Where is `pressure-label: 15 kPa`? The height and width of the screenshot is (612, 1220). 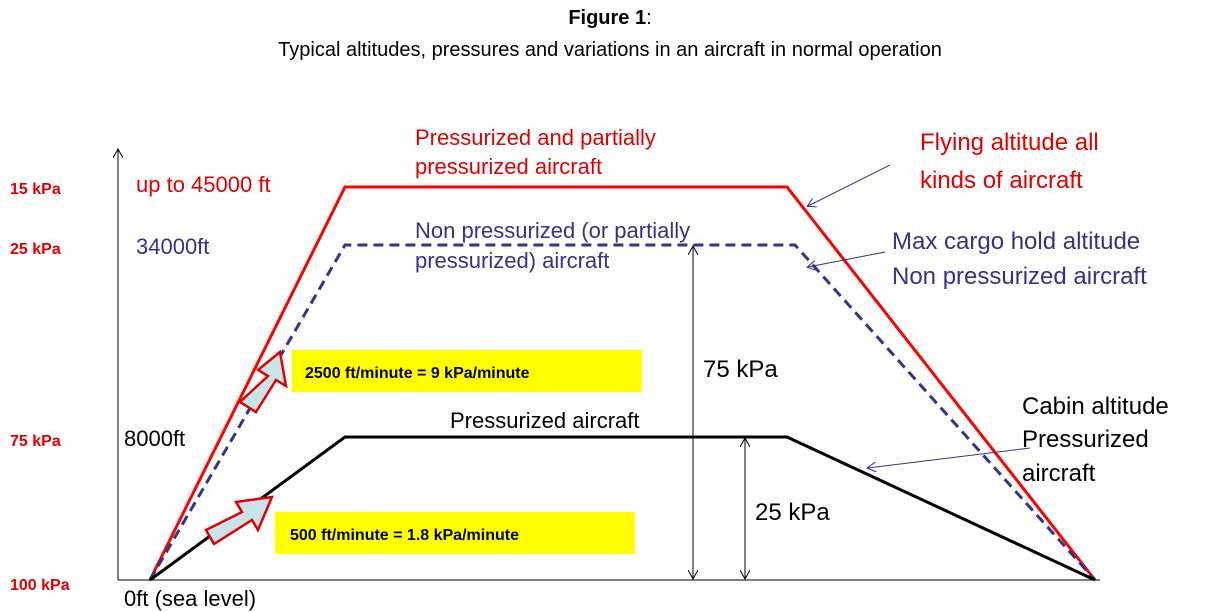
pressure-label: 15 kPa is located at coordinates (35, 189).